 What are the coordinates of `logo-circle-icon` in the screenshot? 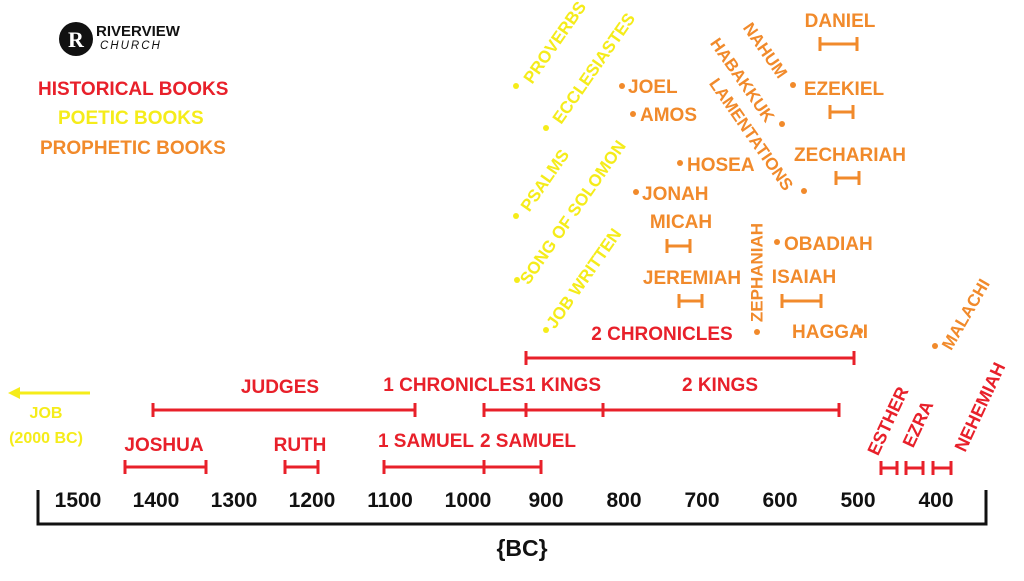 It's located at (76, 39).